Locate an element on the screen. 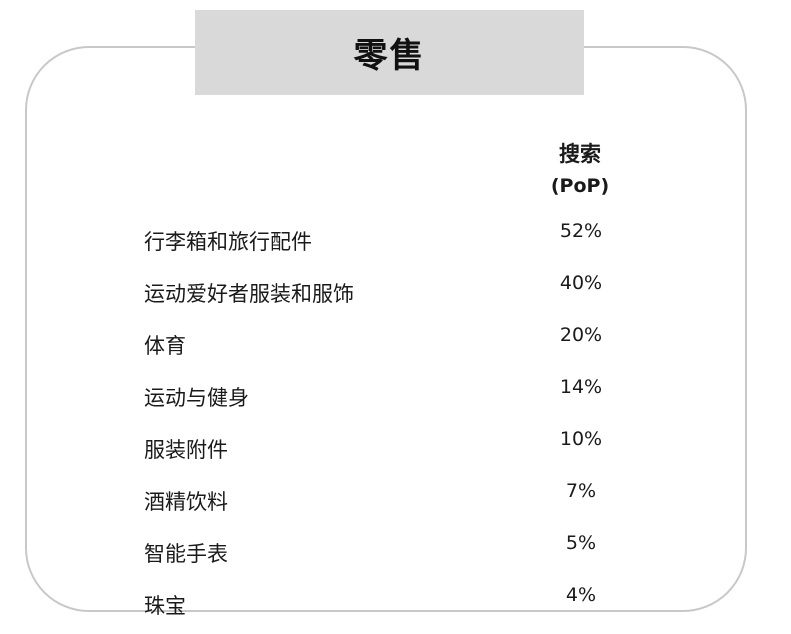  table-row: 体育 20% is located at coordinates (395, 344).